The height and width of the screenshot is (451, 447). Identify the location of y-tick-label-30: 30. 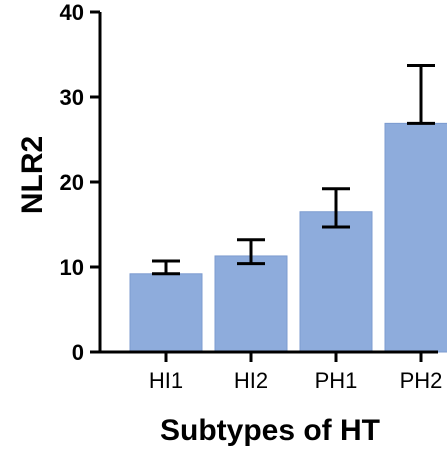
(72, 97).